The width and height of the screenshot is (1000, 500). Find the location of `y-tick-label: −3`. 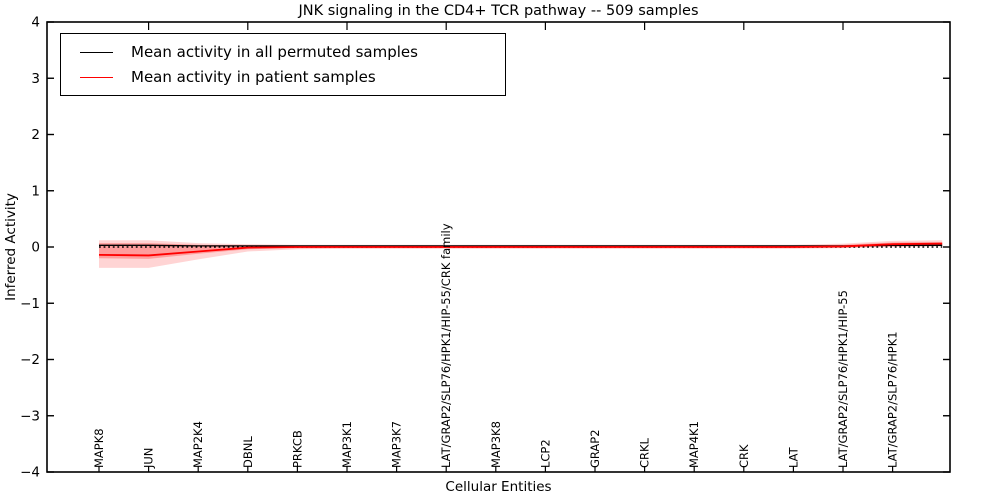

y-tick-label: −3 is located at coordinates (30, 416).